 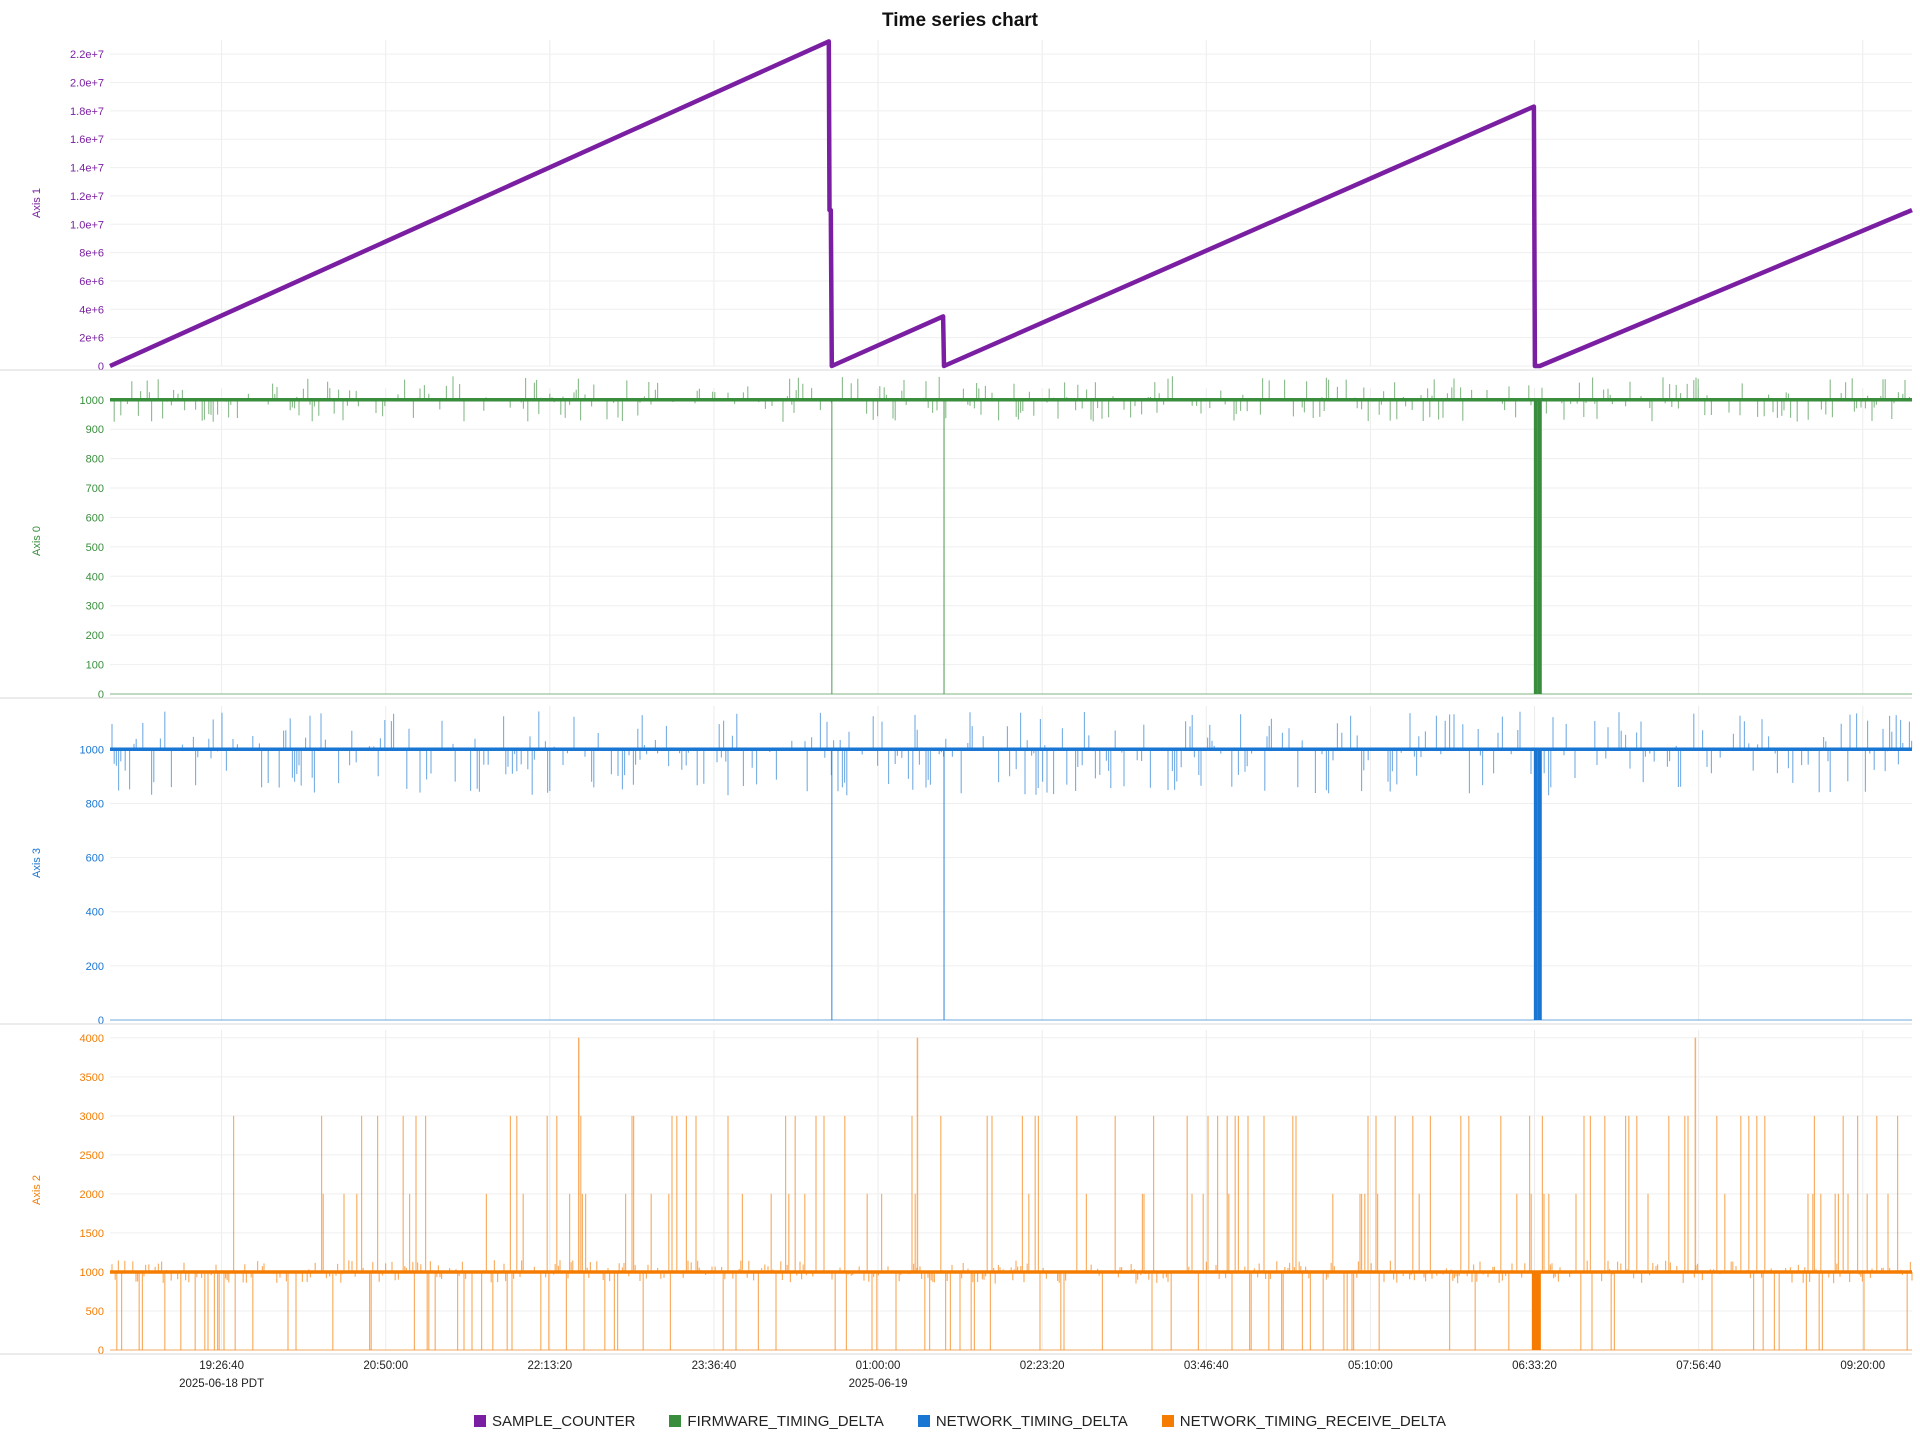 I want to click on y-tick-label: 2500, so click(x=92, y=1156).